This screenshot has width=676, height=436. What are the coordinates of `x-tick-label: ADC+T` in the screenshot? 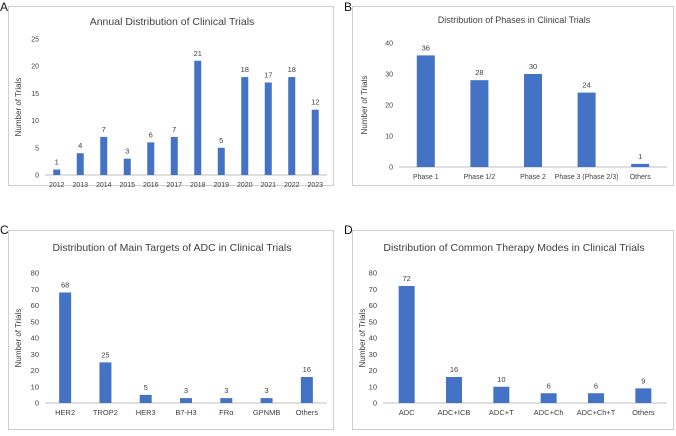 It's located at (501, 412).